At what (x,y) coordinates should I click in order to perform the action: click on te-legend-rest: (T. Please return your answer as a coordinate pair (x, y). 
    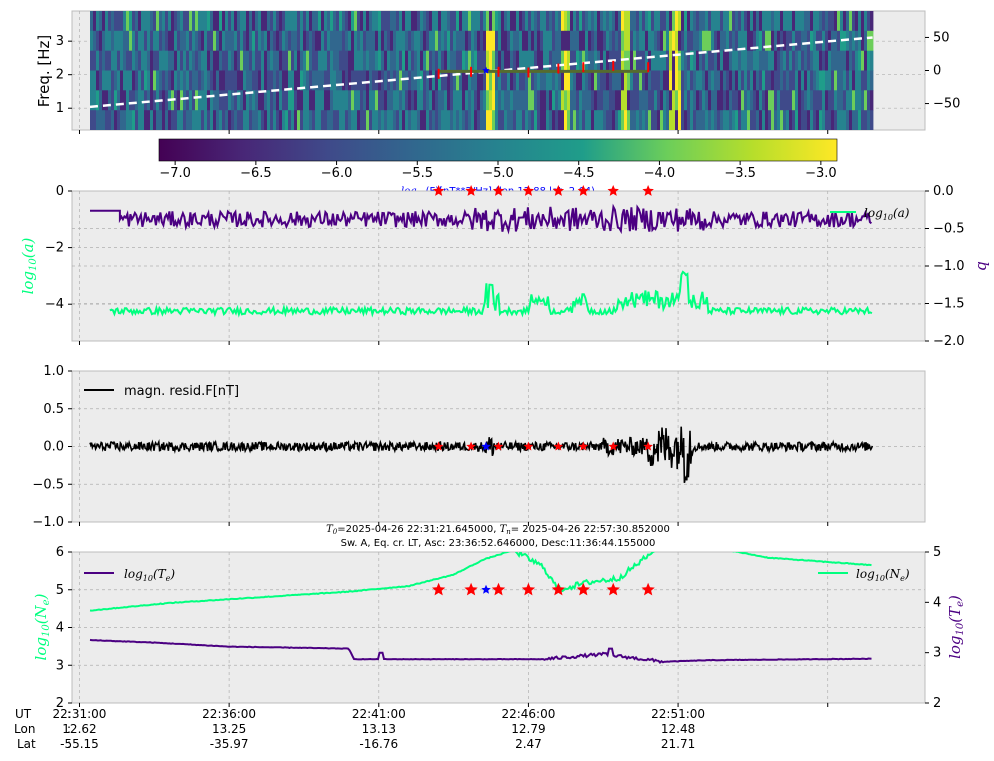
    Looking at the image, I should click on (160, 574).